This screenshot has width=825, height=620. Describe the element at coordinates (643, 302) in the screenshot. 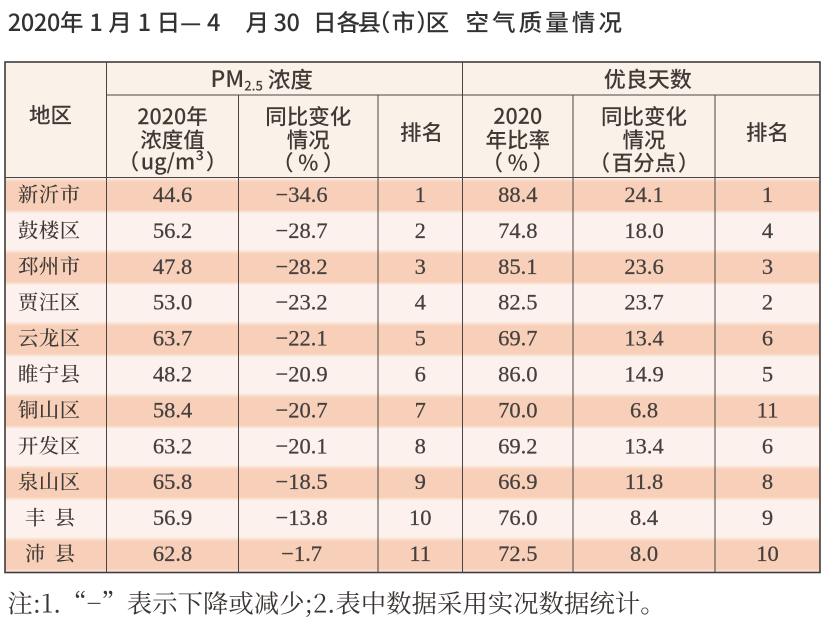

I see `svg-text: 23.7` at that location.